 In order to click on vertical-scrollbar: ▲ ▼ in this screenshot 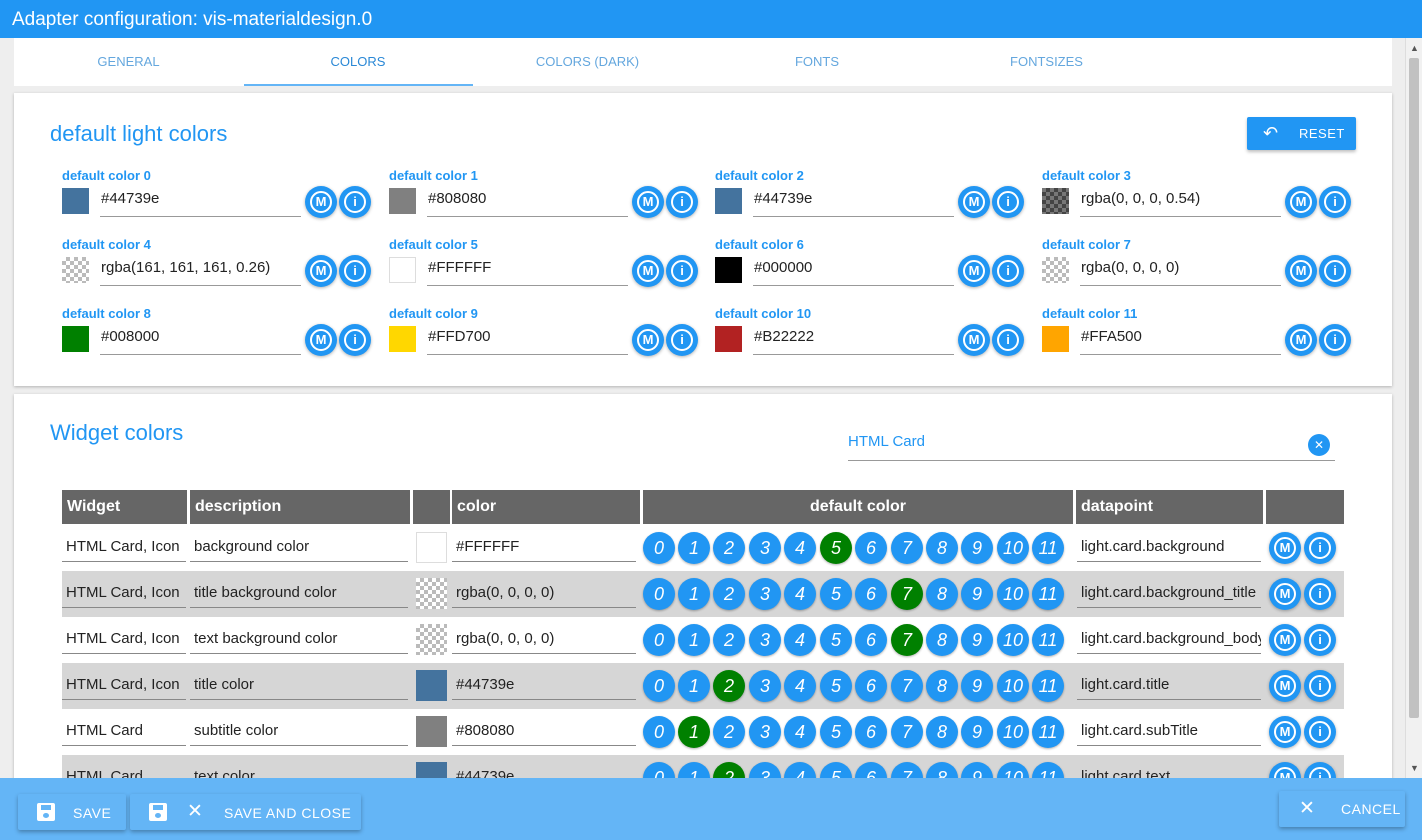, I will do `click(1413, 408)`.